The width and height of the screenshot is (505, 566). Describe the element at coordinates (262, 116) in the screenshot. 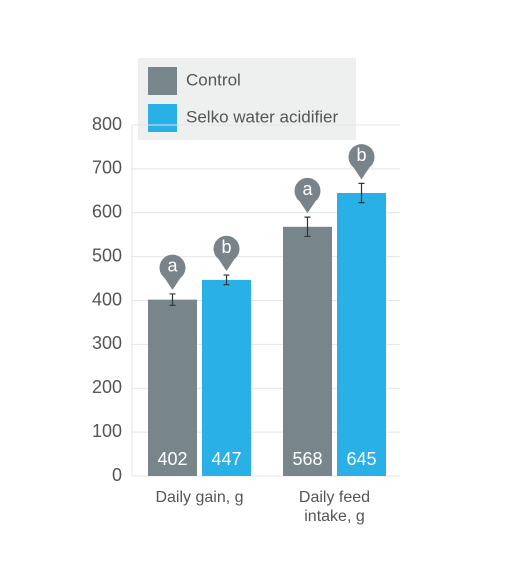

I see `legend-label: Selko water acidifier` at that location.